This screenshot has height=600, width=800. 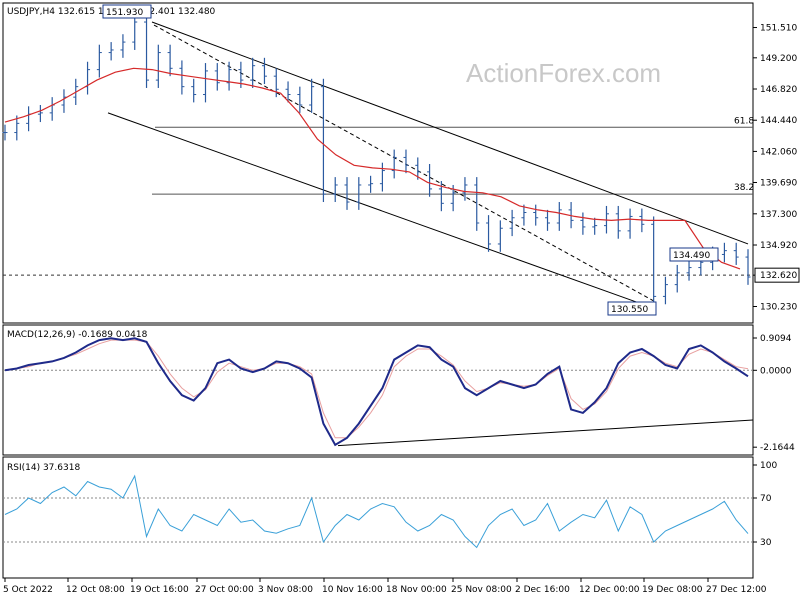 I want to click on watermark: ActionForex.com, so click(x=563, y=73).